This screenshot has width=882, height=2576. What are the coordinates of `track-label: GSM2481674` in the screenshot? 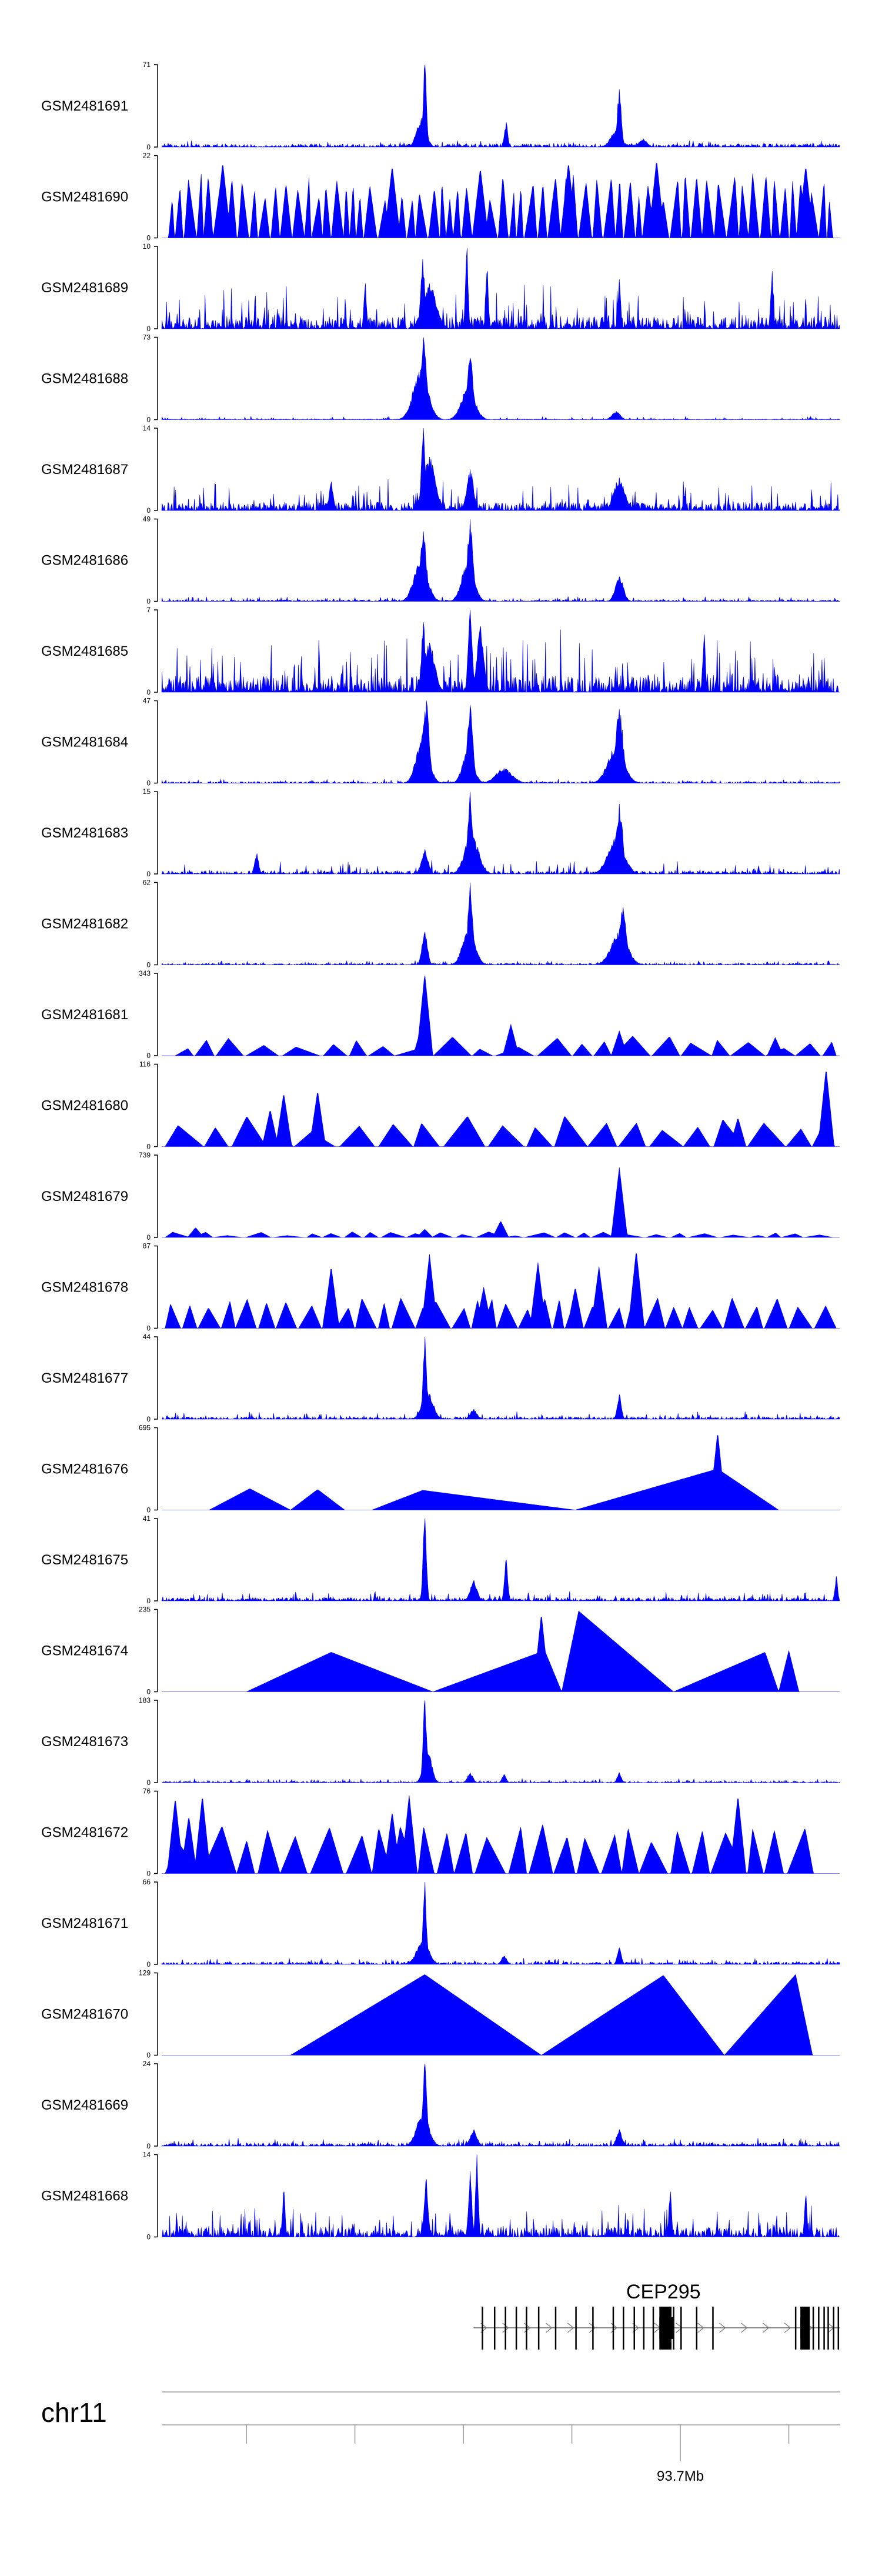 It's located at (84, 1651).